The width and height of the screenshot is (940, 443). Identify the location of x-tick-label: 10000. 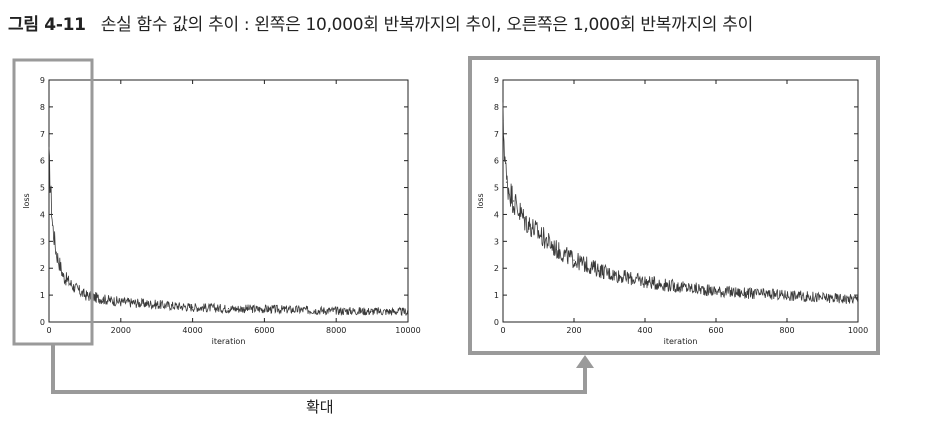
(407, 330).